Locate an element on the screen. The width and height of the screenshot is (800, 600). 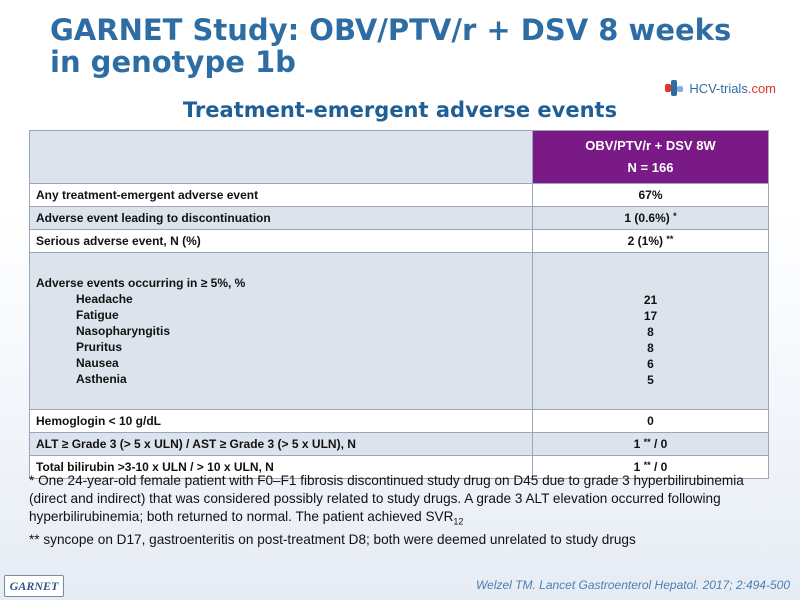
row-value: 1 (0.6%) * is located at coordinates (650, 218).